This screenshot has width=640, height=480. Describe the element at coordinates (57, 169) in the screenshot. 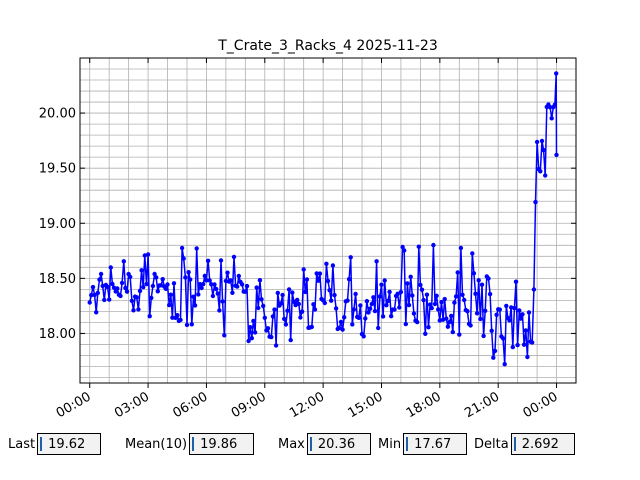

I see `y-tick-label: 19.50` at that location.